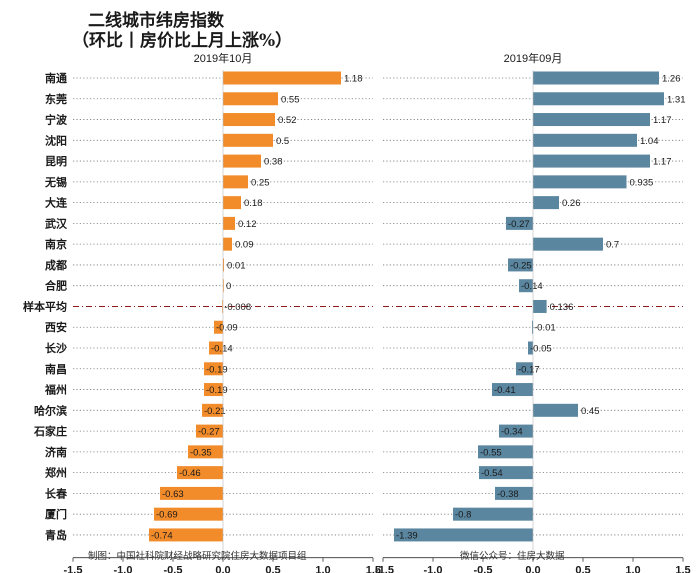 This screenshot has width=700, height=573. I want to click on bar-value-label: 0.7, so click(612, 245).